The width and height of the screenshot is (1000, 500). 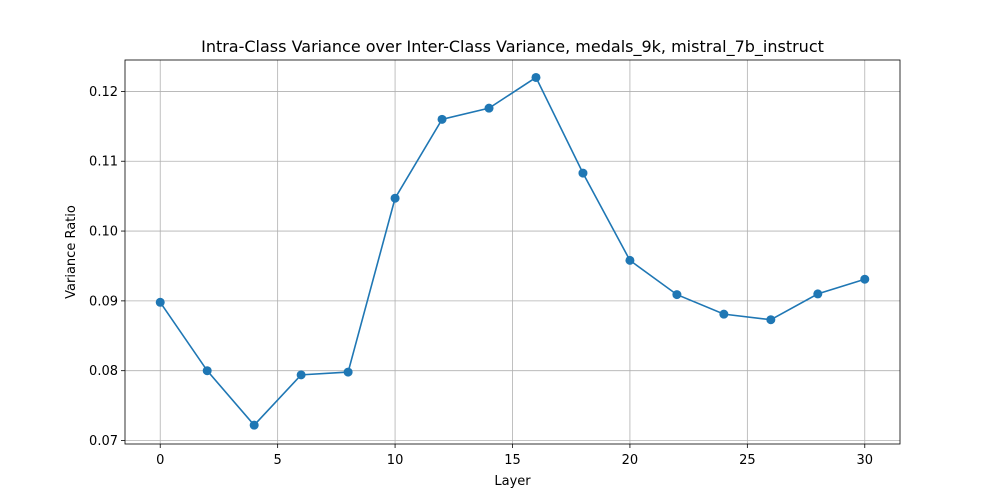 I want to click on y-tick-label: 0.11, so click(x=103, y=162).